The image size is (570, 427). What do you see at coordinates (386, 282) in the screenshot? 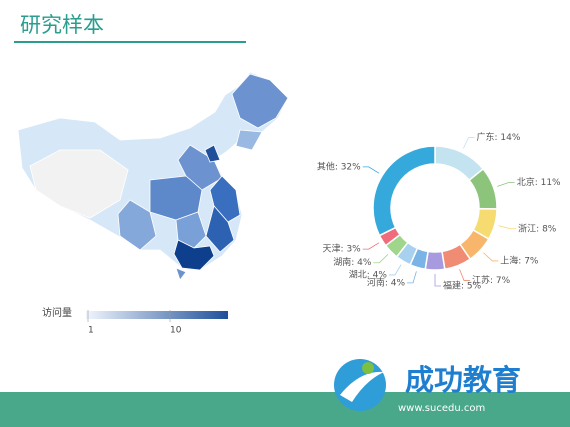
I see `data-label: 河南: 4%` at bounding box center [386, 282].